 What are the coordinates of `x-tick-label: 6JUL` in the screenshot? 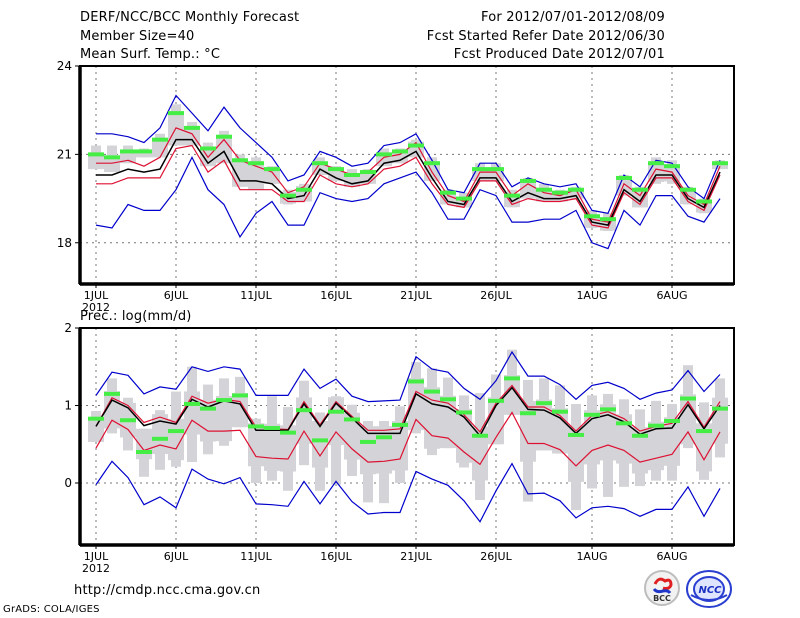 It's located at (176, 556).